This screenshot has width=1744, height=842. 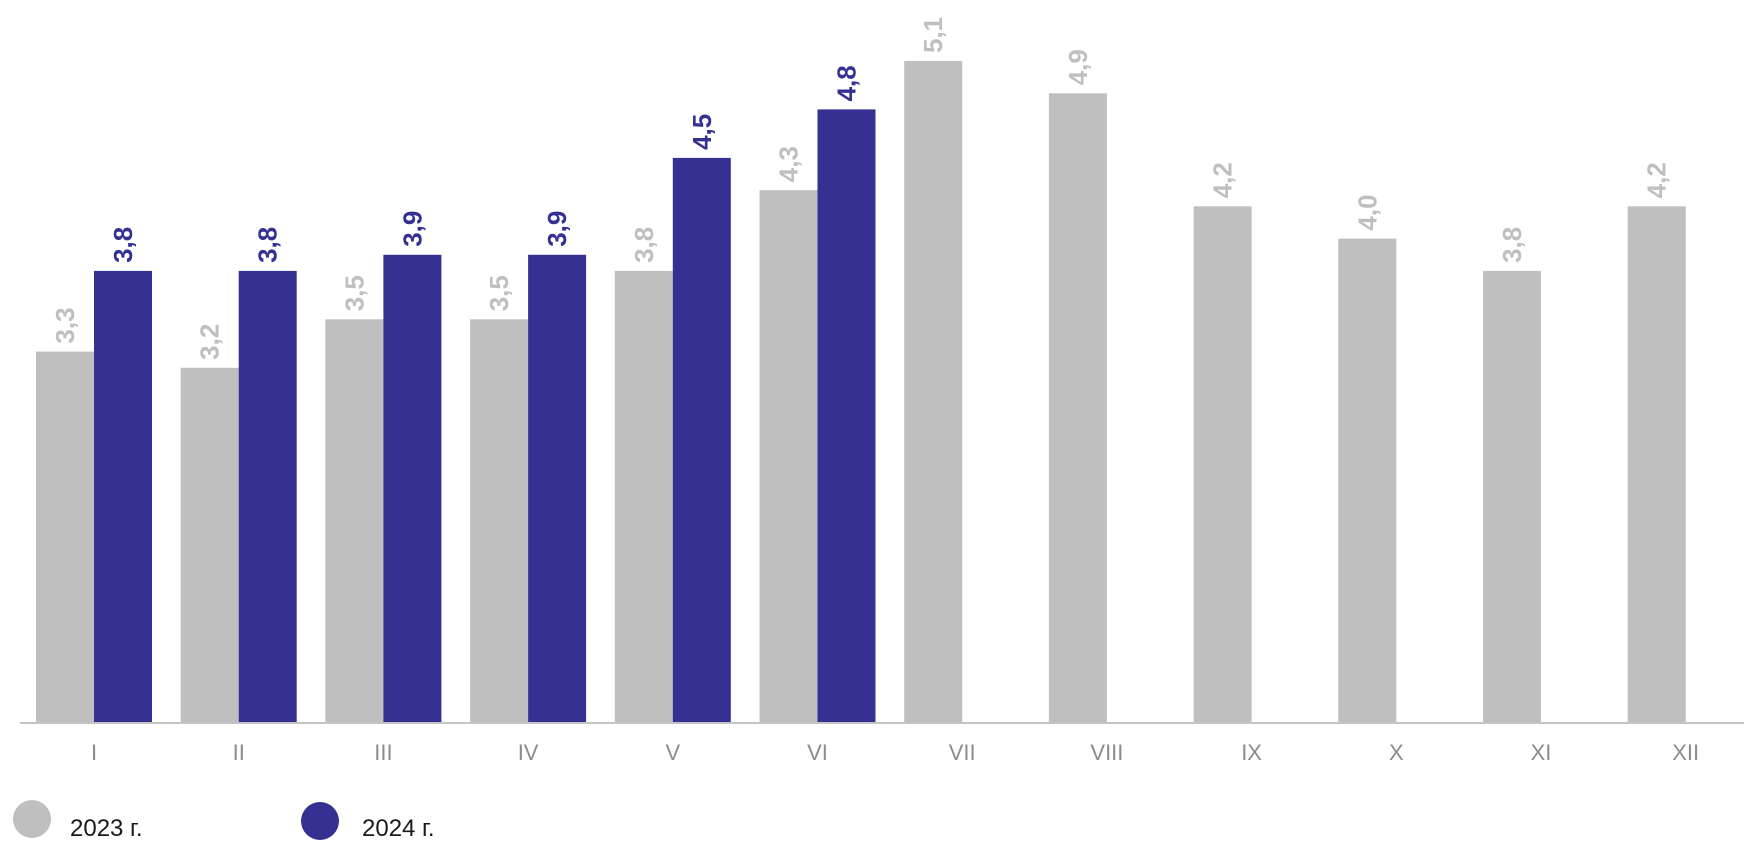 I want to click on data-label-2023-VI: 4,3, so click(x=789, y=164).